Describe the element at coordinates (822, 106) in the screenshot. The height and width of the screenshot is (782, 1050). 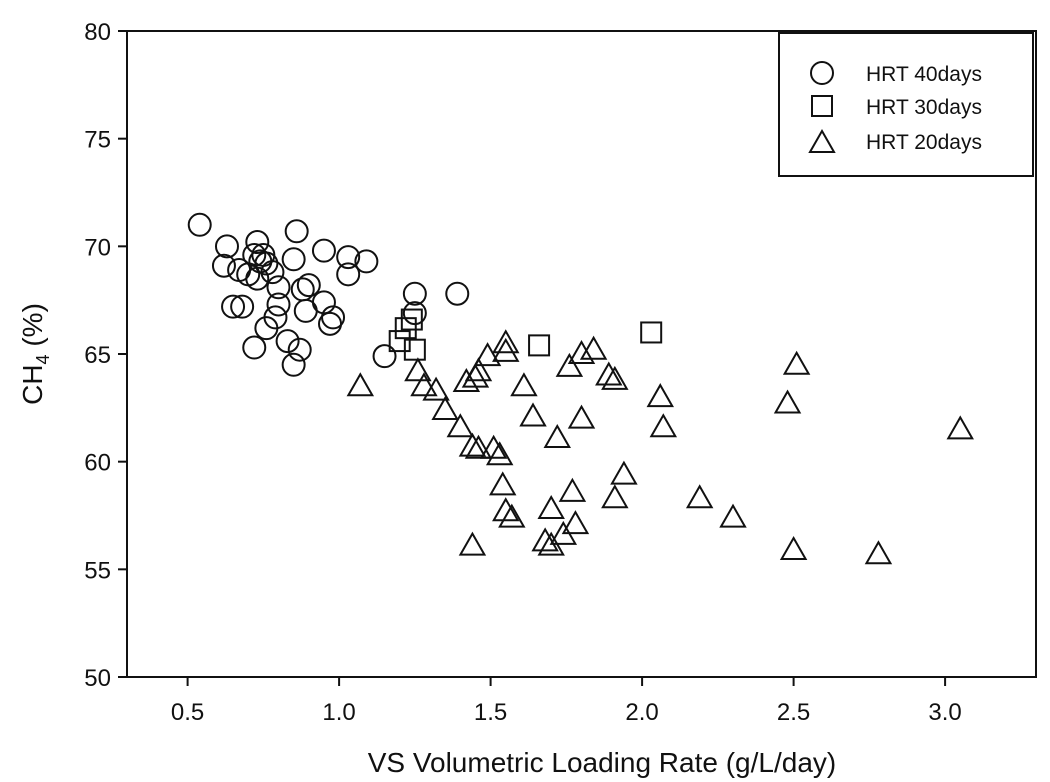
I see `legend-square-marker-icon` at that location.